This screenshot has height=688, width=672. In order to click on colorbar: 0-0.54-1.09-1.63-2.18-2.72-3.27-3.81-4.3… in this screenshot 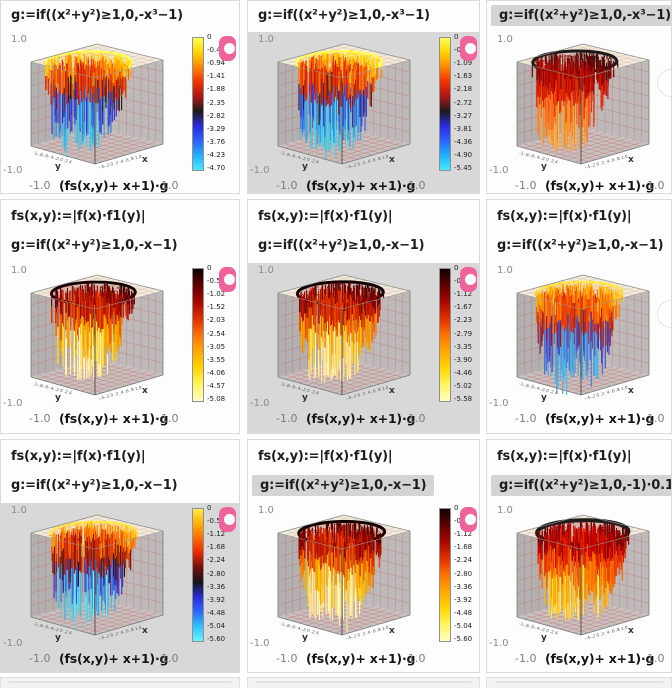, I will do `click(459, 105)`.